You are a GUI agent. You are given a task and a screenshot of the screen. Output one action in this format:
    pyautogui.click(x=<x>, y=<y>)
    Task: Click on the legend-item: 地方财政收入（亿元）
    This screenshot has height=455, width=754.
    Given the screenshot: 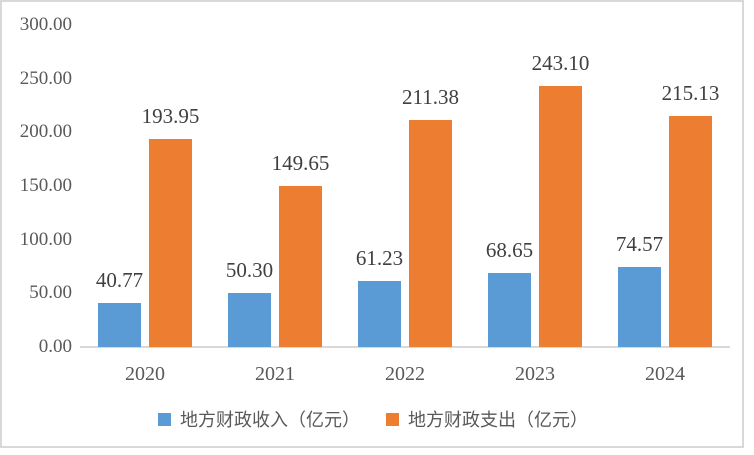 What is the action you would take?
    pyautogui.click(x=259, y=419)
    